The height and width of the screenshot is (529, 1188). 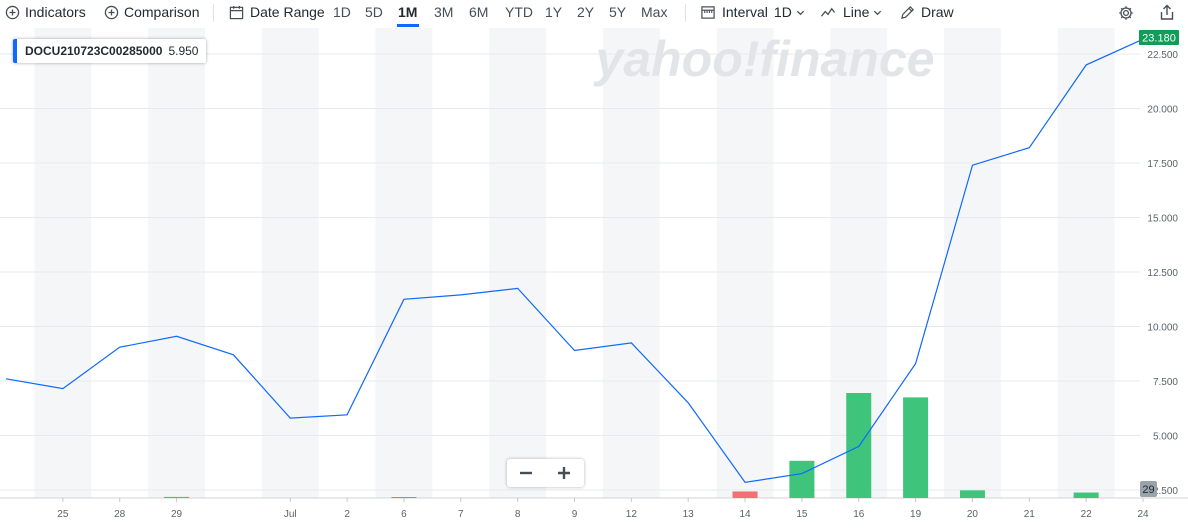 What do you see at coordinates (374, 12) in the screenshot?
I see `range-5d: 5D` at bounding box center [374, 12].